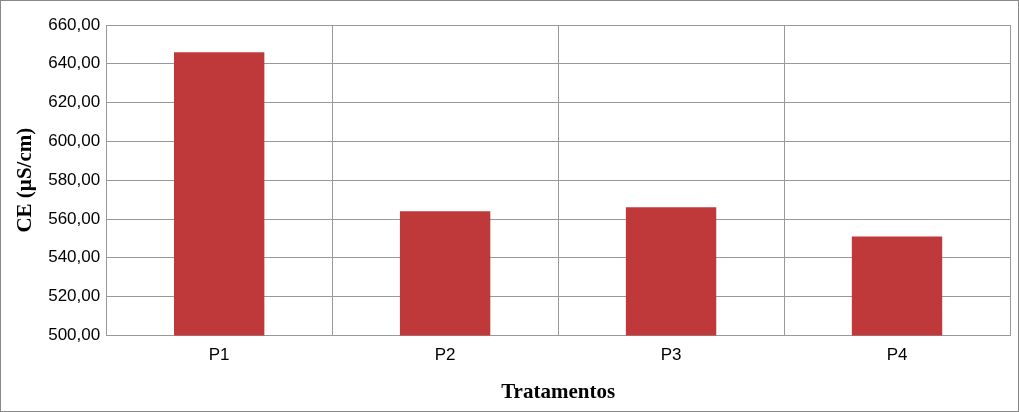 This screenshot has width=1019, height=412. I want to click on x-tick-label: P2, so click(445, 355).